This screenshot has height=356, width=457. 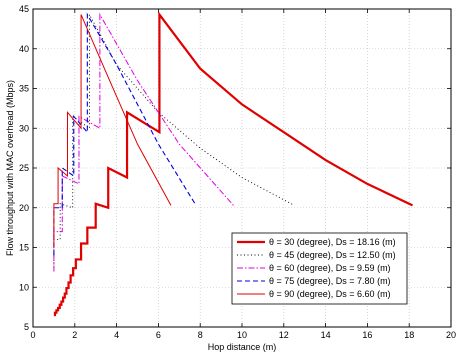 What do you see at coordinates (74, 335) in the screenshot?
I see `x-tick-label: 2` at bounding box center [74, 335].